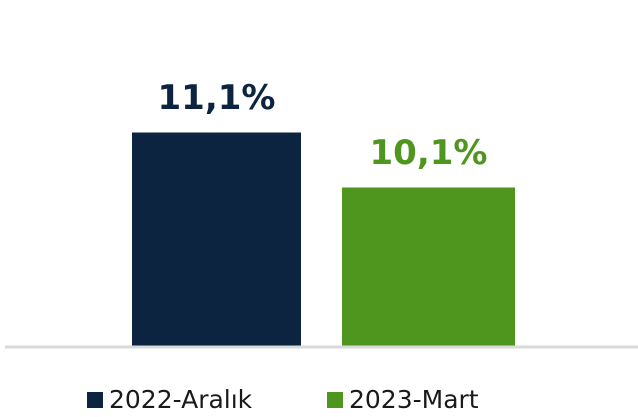 The width and height of the screenshot is (638, 417). Describe the element at coordinates (181, 399) in the screenshot. I see `legend-label: 2022-Aralık` at that location.